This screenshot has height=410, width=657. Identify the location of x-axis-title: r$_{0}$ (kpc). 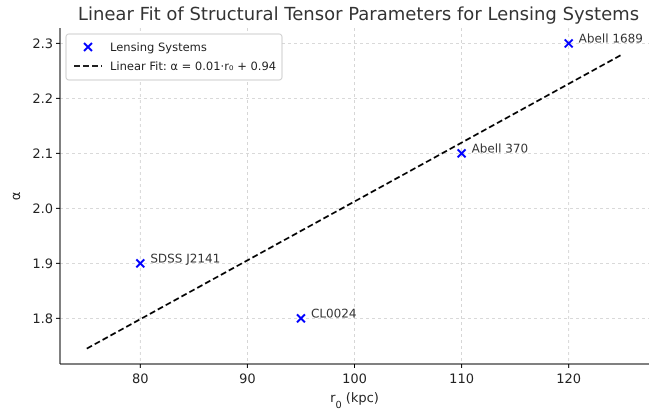
(354, 400).